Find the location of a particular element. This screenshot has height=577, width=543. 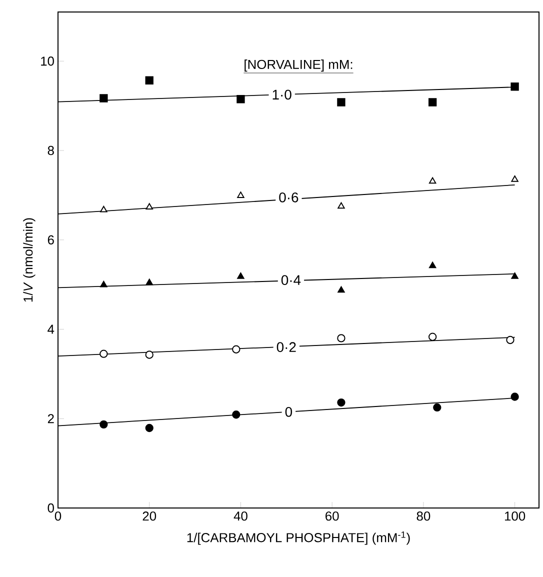

y-tick-label: 6 is located at coordinates (51, 239).